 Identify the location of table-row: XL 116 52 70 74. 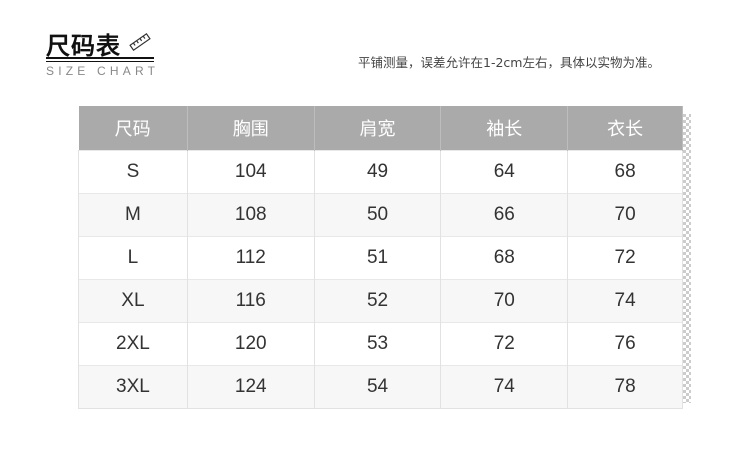
(380, 301).